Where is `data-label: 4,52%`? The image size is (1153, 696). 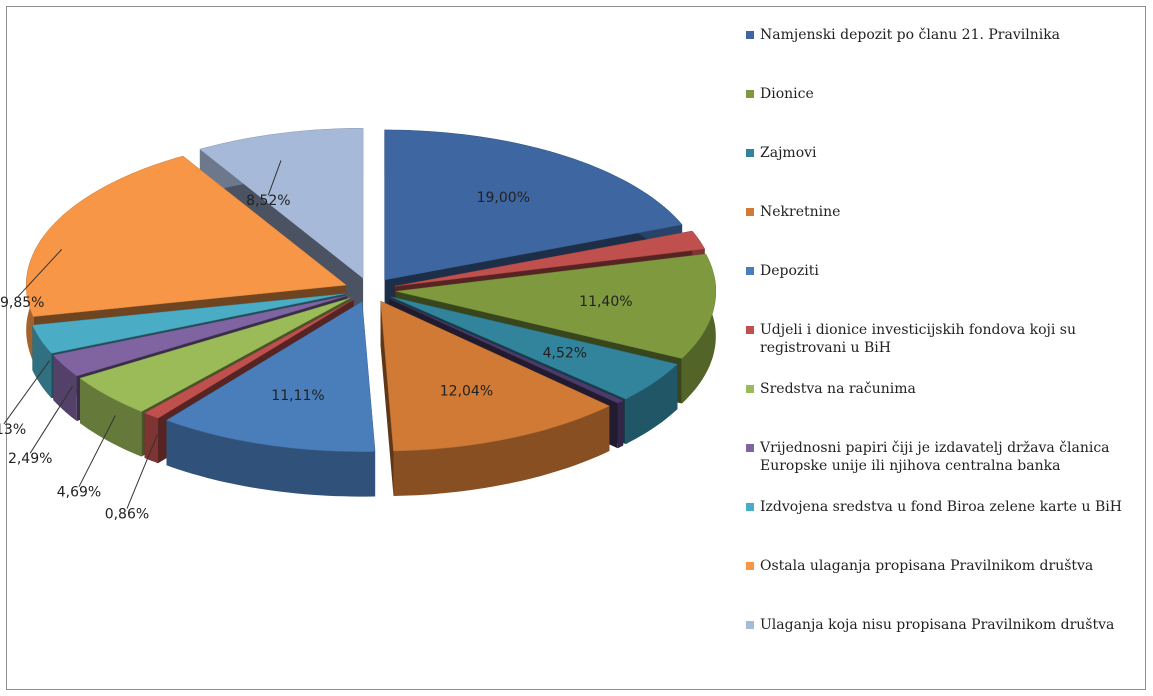
data-label: 4,52% is located at coordinates (565, 353).